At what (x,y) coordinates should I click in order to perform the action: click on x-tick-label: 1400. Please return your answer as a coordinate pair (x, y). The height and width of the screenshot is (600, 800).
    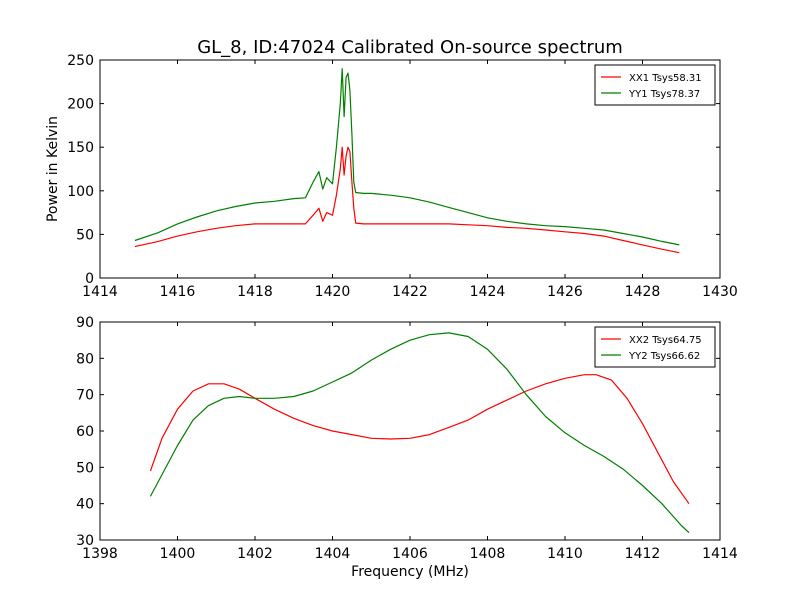
    Looking at the image, I should click on (178, 554).